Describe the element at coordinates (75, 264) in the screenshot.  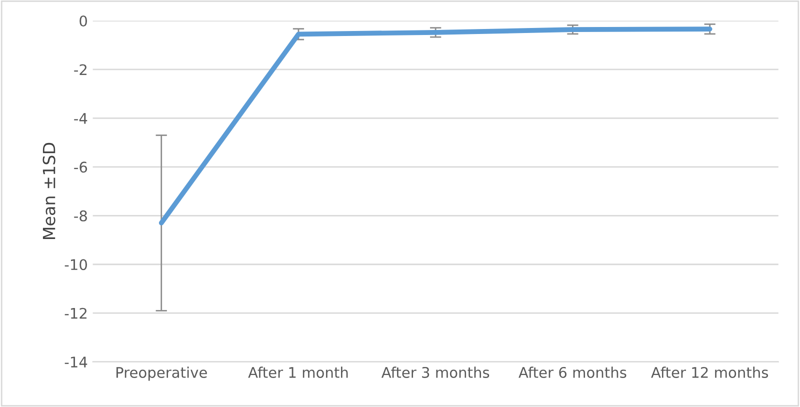
I see `y-tick-label: -10` at that location.